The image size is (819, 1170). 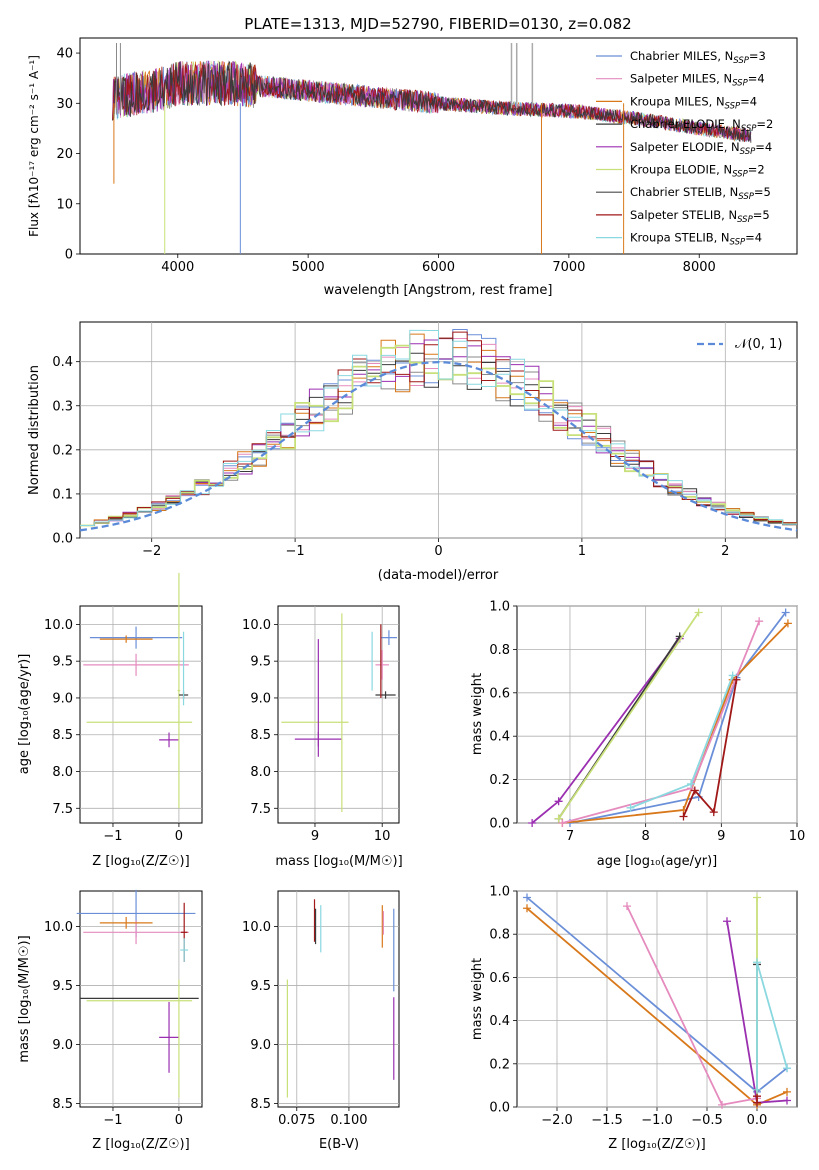 I want to click on legend-name: Chabrier STELIB, N, so click(x=684, y=192).